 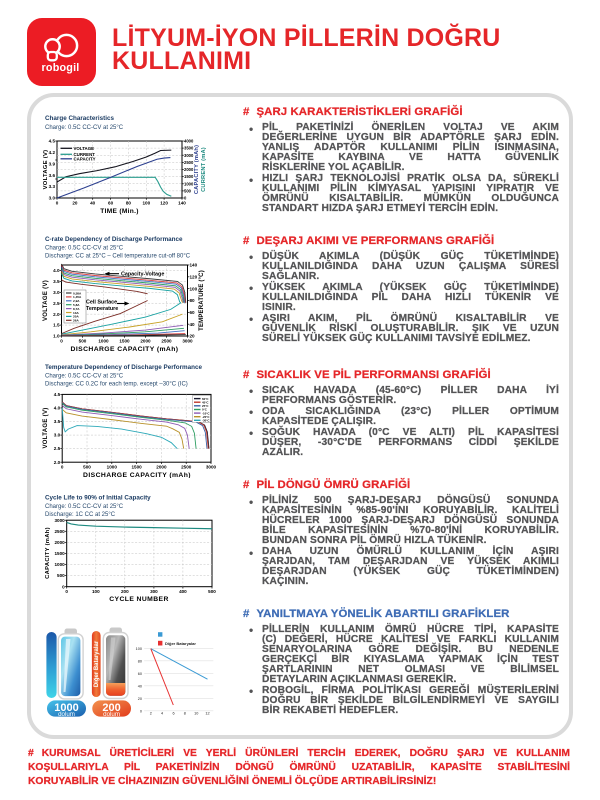 What do you see at coordinates (76, 317) in the screenshot?
I see `svg-text: 20A` at bounding box center [76, 317].